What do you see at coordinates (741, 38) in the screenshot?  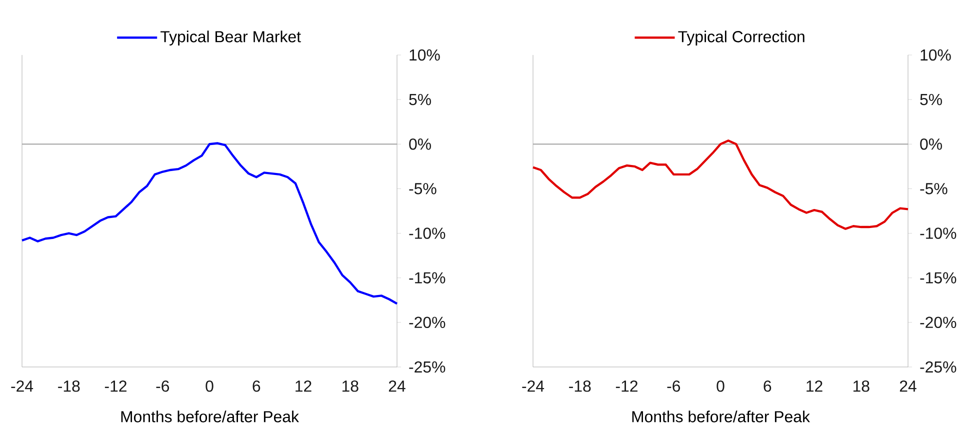 I see `legend-label: Typical Correction` at bounding box center [741, 38].